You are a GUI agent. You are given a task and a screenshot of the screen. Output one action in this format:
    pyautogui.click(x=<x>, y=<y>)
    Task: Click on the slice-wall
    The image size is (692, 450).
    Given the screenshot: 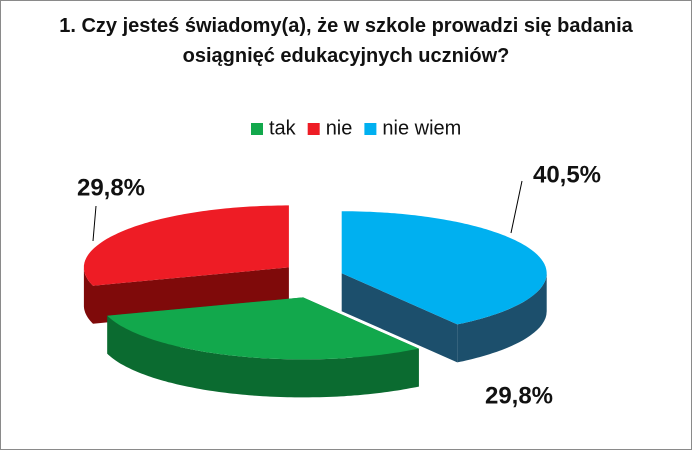 What is the action you would take?
    pyautogui.click(x=399, y=318)
    